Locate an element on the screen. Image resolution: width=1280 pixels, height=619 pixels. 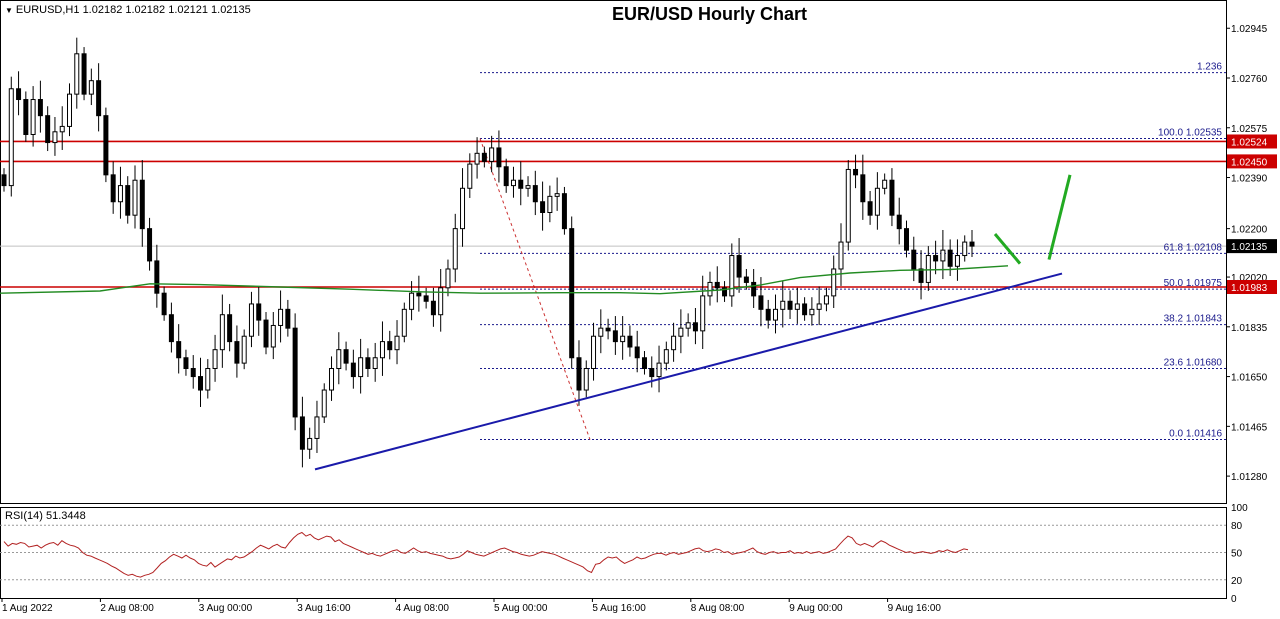
time-tick-label: 5 Aug 00:00 is located at coordinates (521, 608).